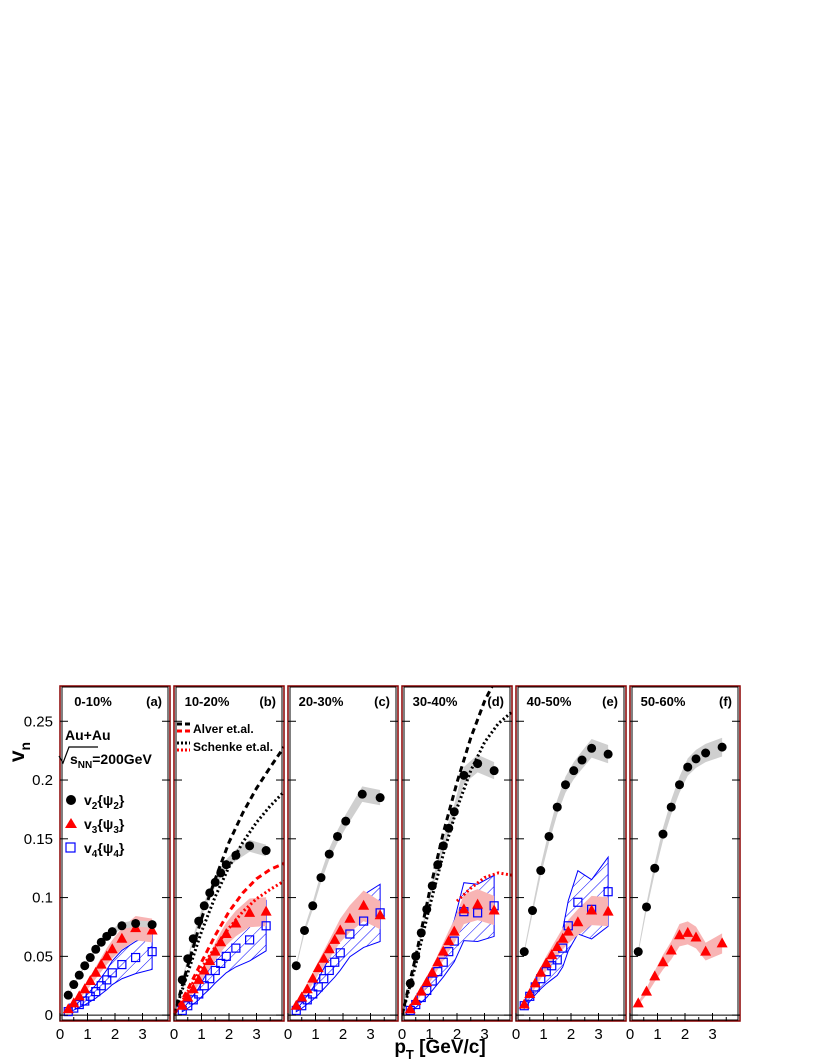  Describe the element at coordinates (38, 721) in the screenshot. I see `y-tick-label: 0.25` at that location.